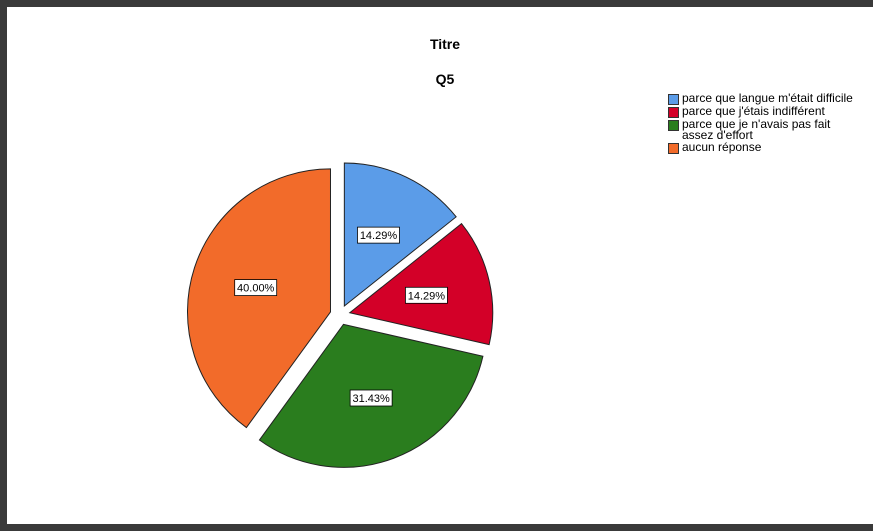 This screenshot has height=531, width=873. Describe the element at coordinates (722, 147) in the screenshot. I see `legend-label: aucun réponse` at that location.